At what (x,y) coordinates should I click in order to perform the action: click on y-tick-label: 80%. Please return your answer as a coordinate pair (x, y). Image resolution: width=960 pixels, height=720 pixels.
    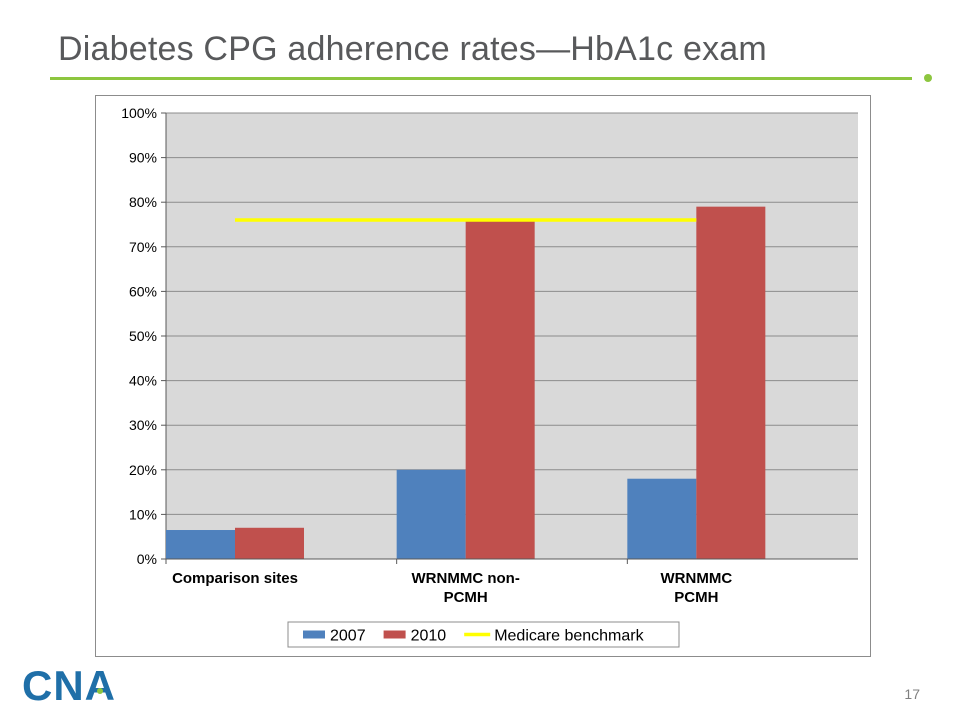
    Looking at the image, I should click on (143, 202).